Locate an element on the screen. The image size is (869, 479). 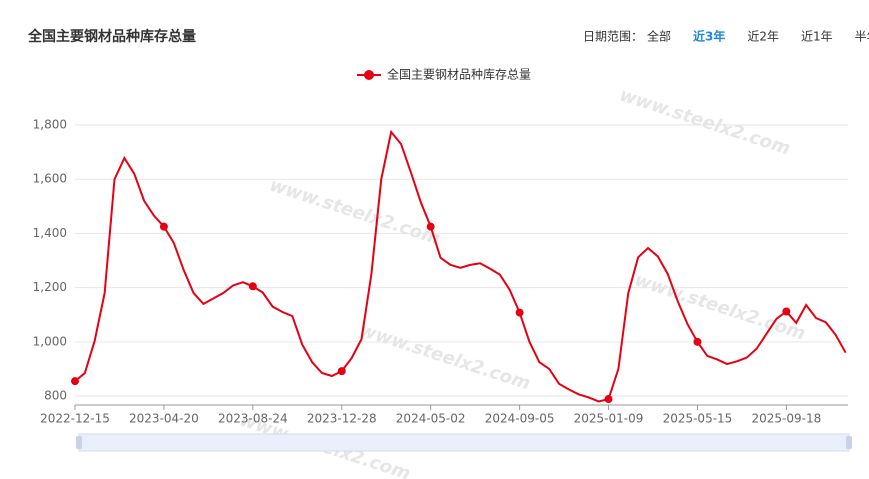
y-tick-label: 1,800 is located at coordinates (50, 125).